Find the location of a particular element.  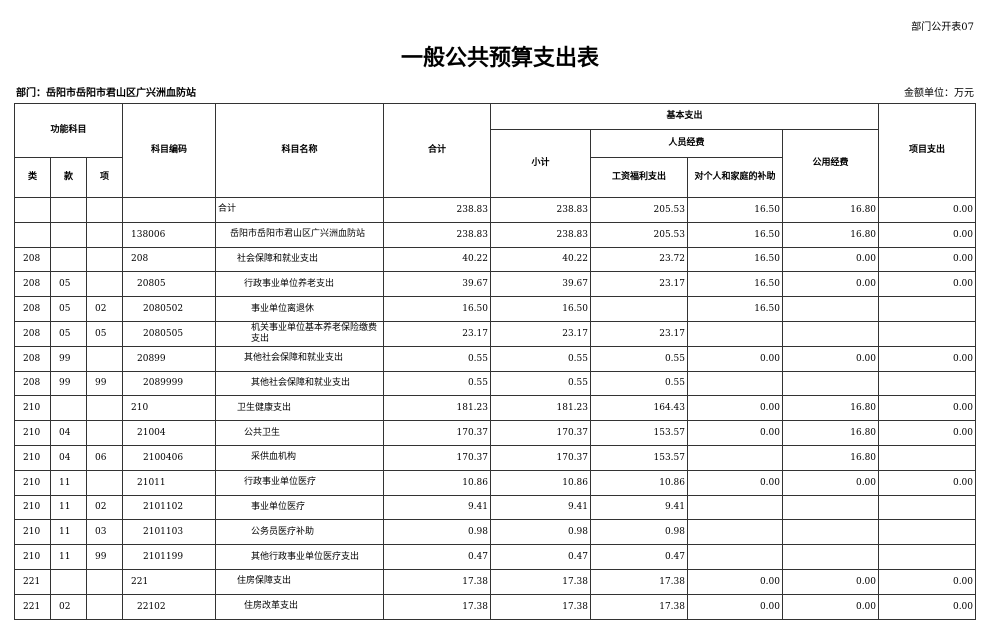

cell-total: 0.47 is located at coordinates (437, 557).